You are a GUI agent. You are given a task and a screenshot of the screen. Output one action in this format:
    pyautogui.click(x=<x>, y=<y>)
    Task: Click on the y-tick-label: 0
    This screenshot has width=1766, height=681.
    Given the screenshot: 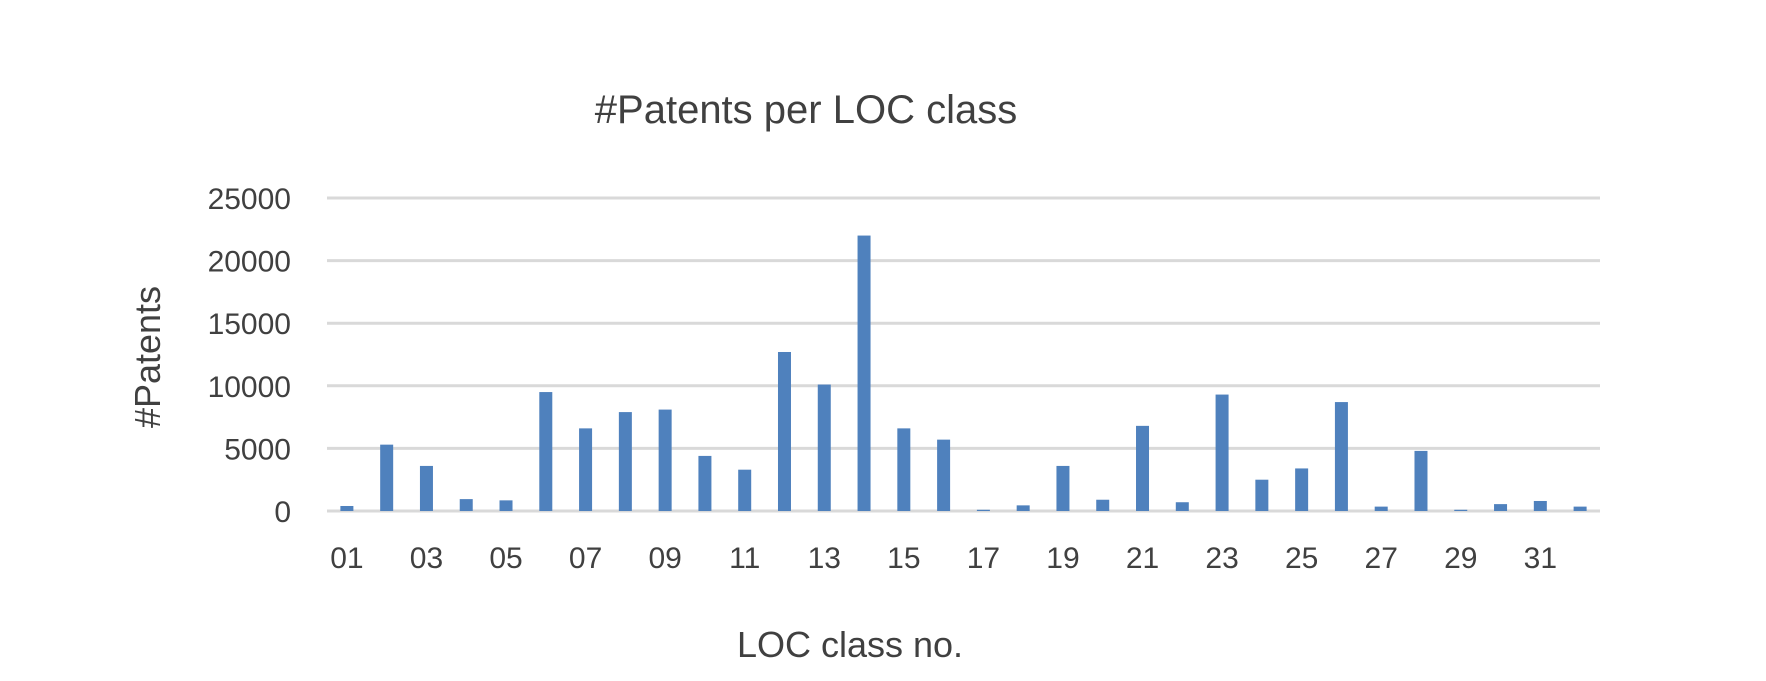 What is the action you would take?
    pyautogui.click(x=282, y=512)
    